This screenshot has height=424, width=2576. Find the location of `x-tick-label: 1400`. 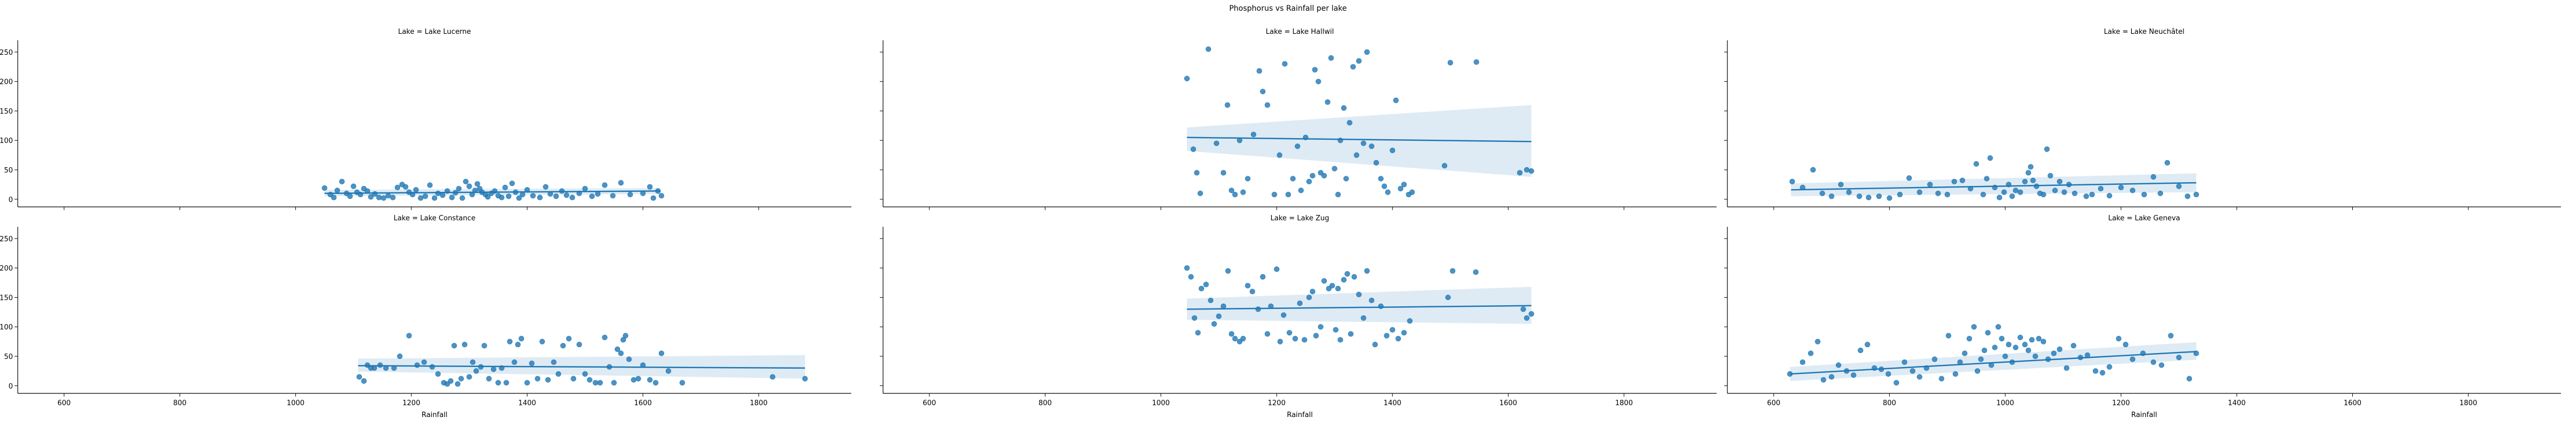

x-tick-label: 1400 is located at coordinates (2237, 403).